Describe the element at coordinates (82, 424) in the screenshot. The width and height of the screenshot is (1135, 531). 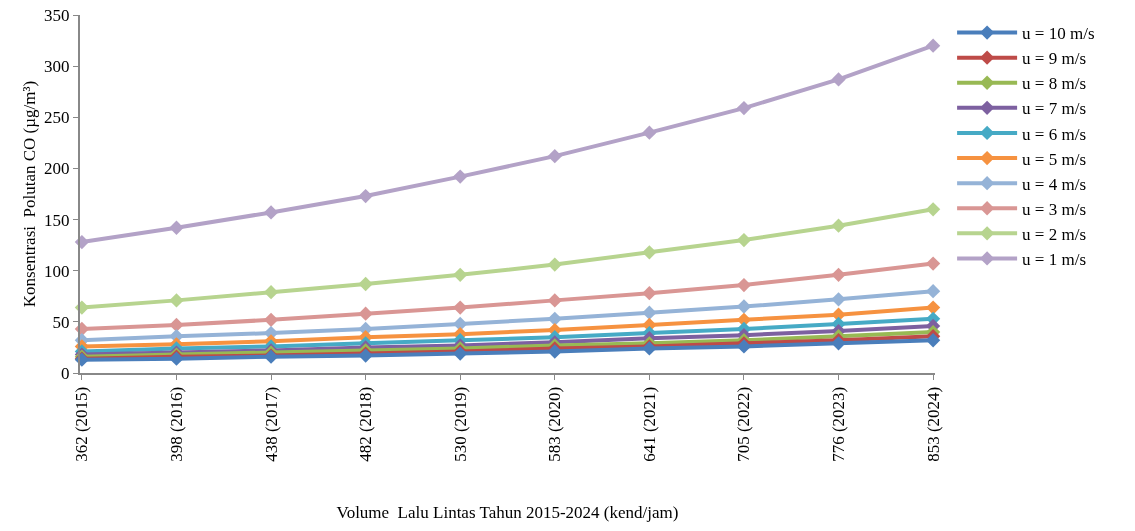
I see `x-tick-label: 362 (2015)` at that location.